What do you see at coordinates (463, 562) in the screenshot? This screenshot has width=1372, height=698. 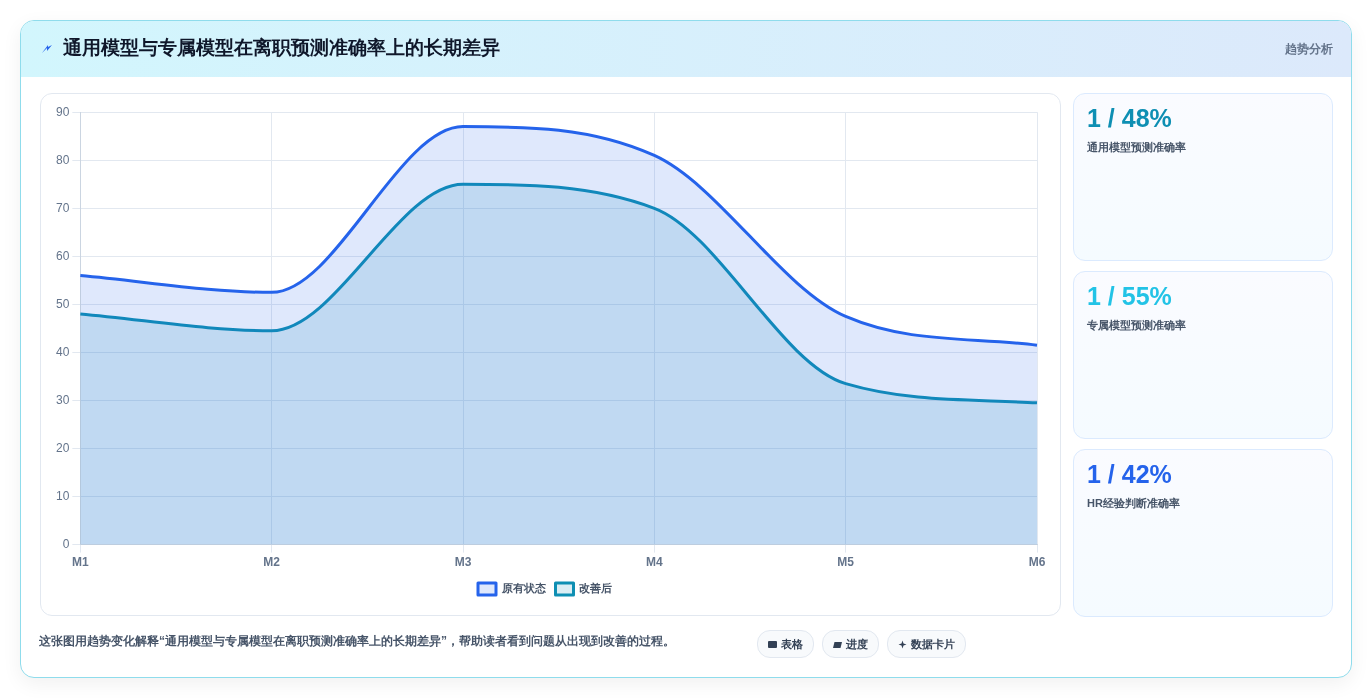 I see `x-tick-label: M3` at bounding box center [463, 562].